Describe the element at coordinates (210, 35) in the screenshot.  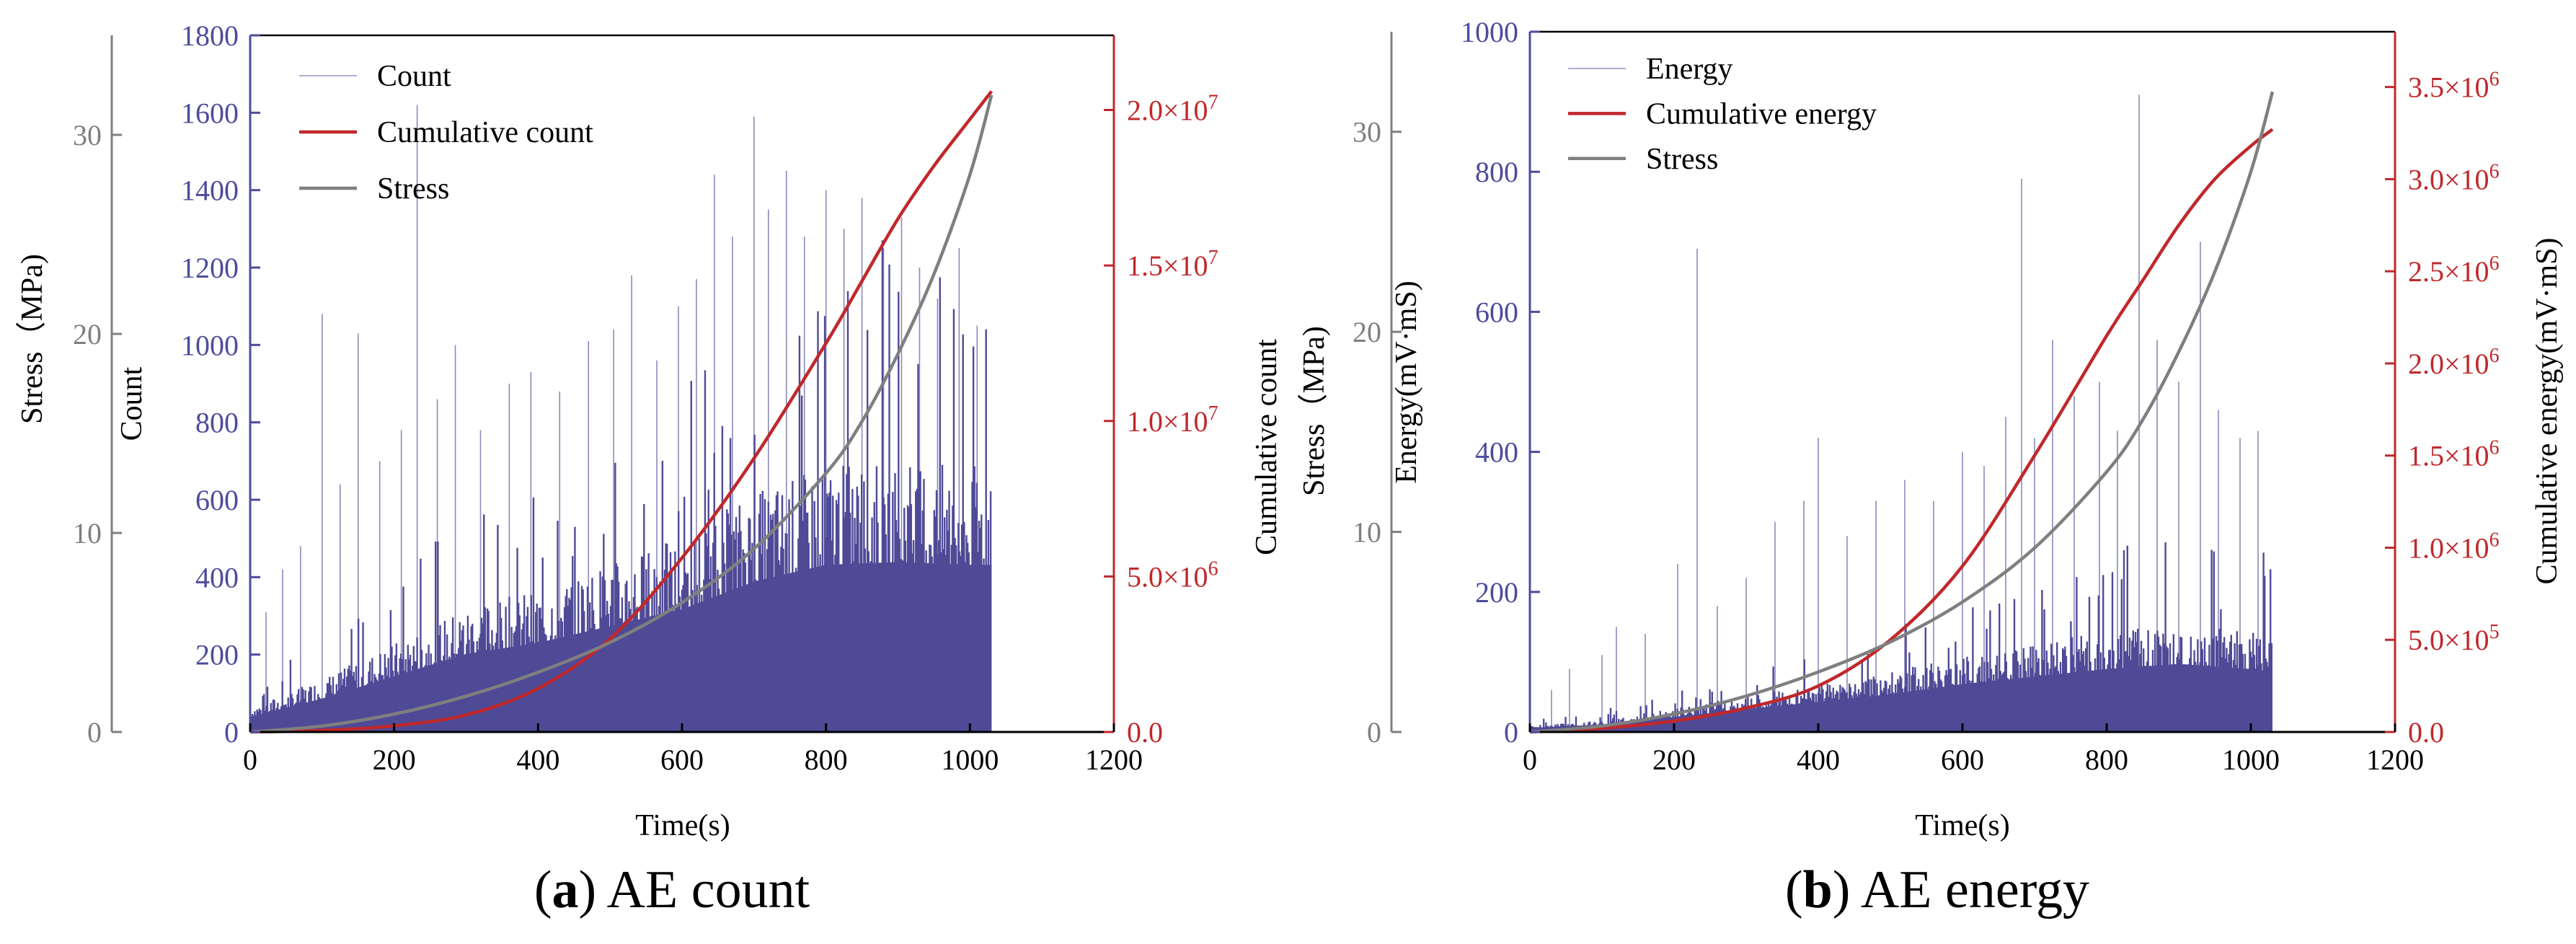
I see `primary-tick-label: 1800` at that location.